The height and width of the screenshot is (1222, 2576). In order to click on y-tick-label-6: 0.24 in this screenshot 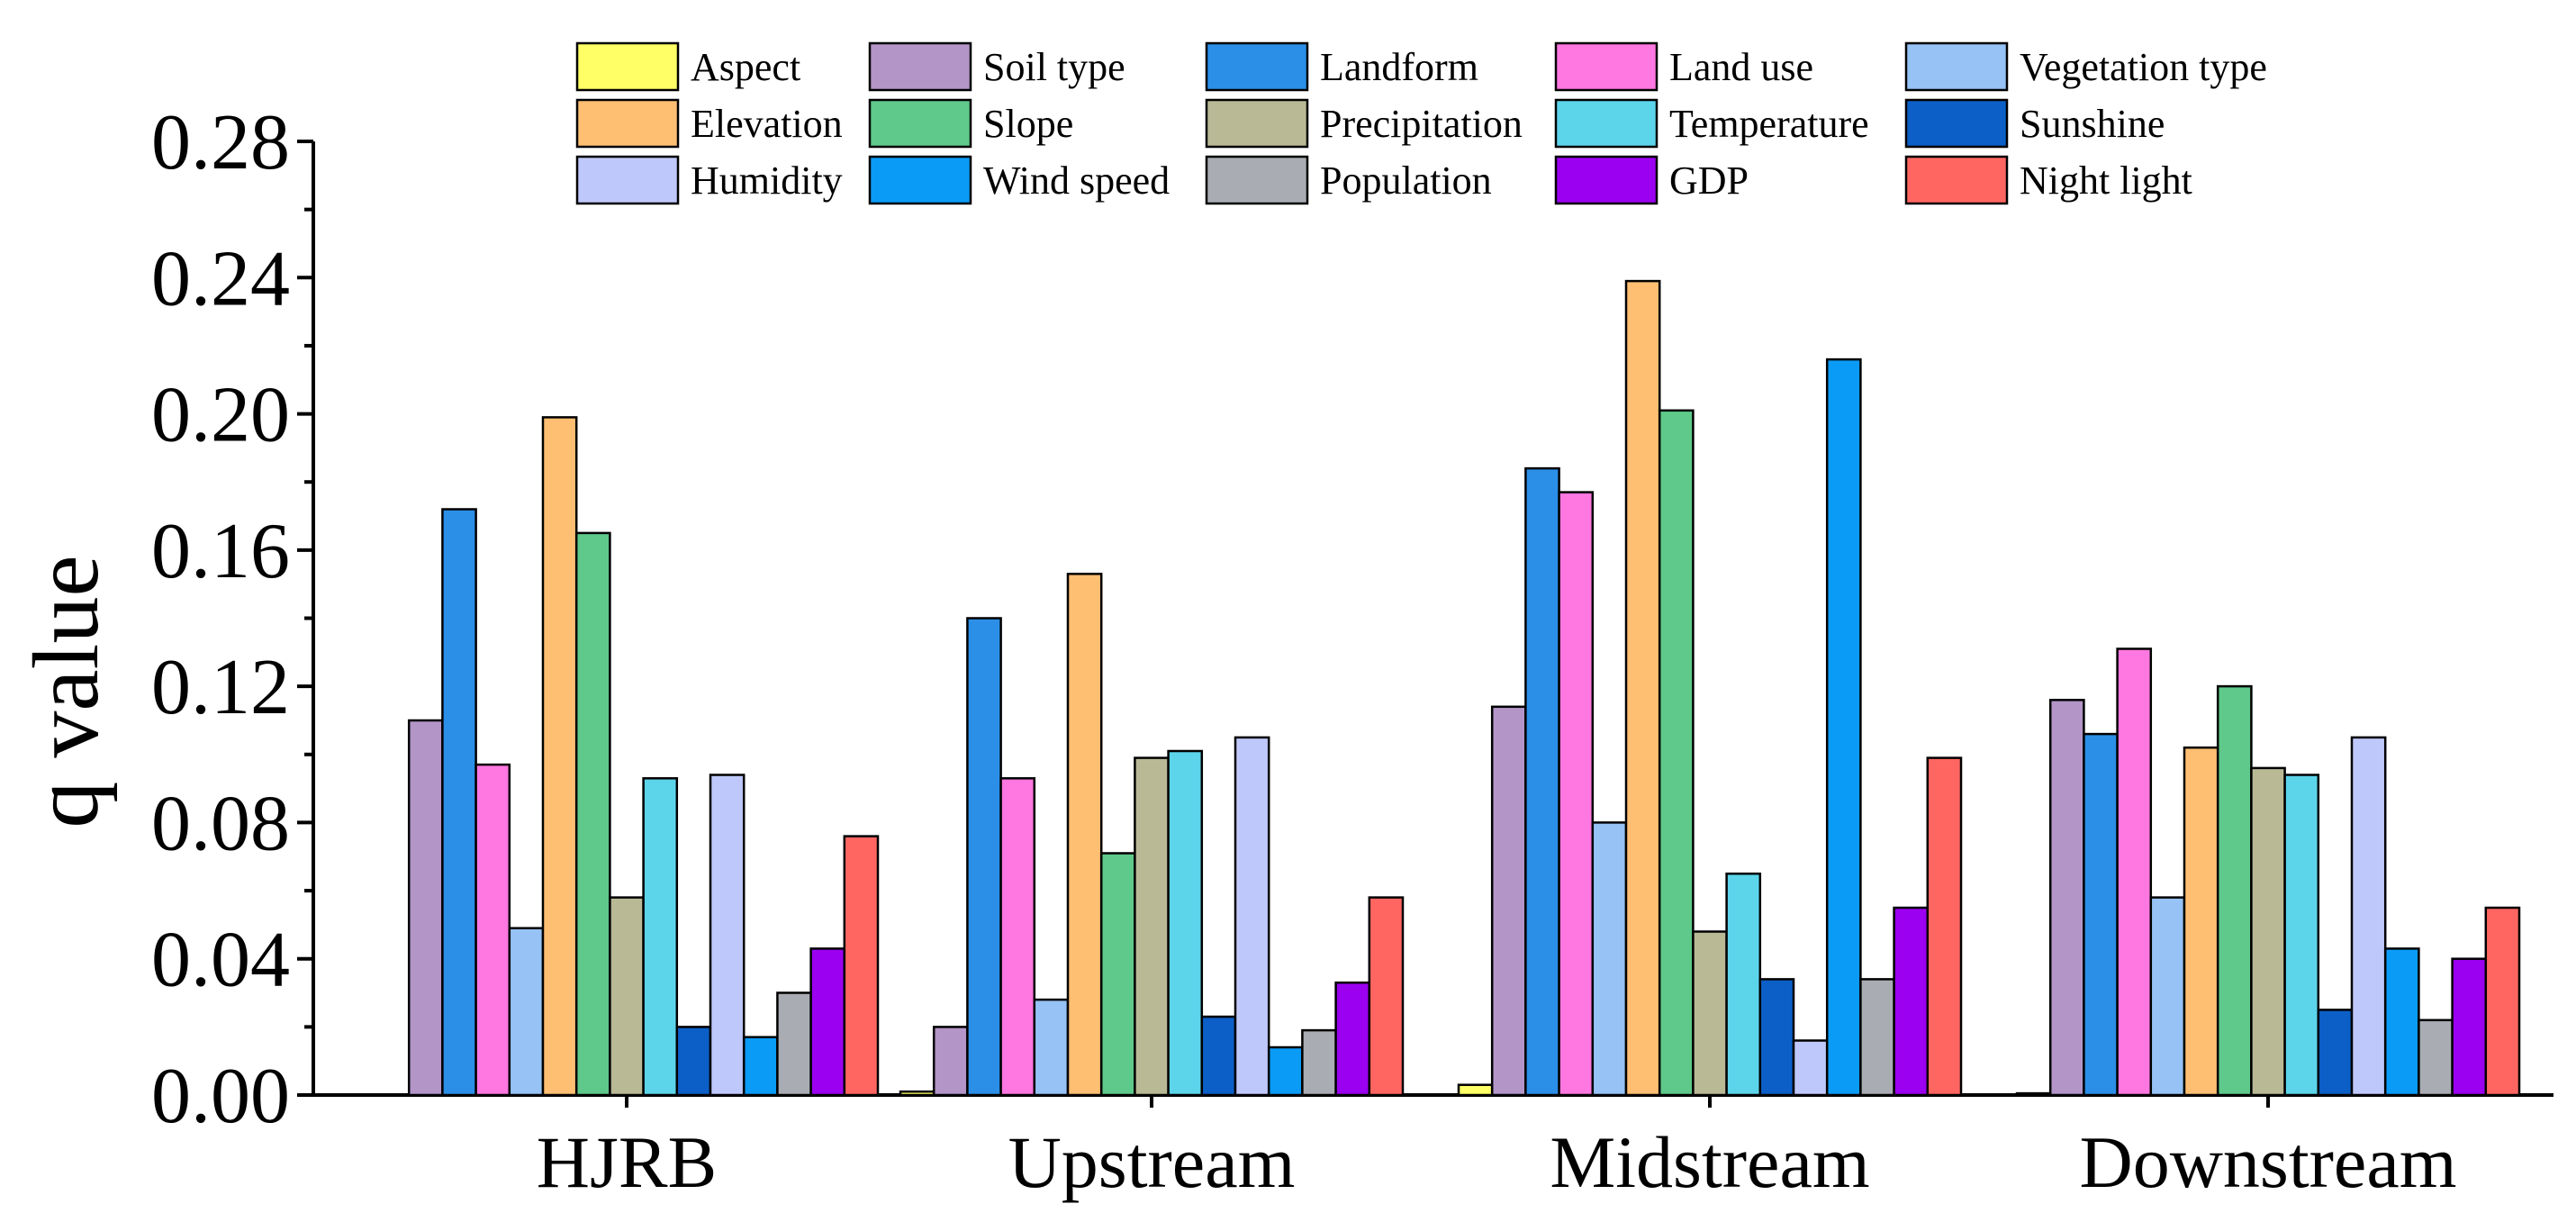, I will do `click(220, 278)`.